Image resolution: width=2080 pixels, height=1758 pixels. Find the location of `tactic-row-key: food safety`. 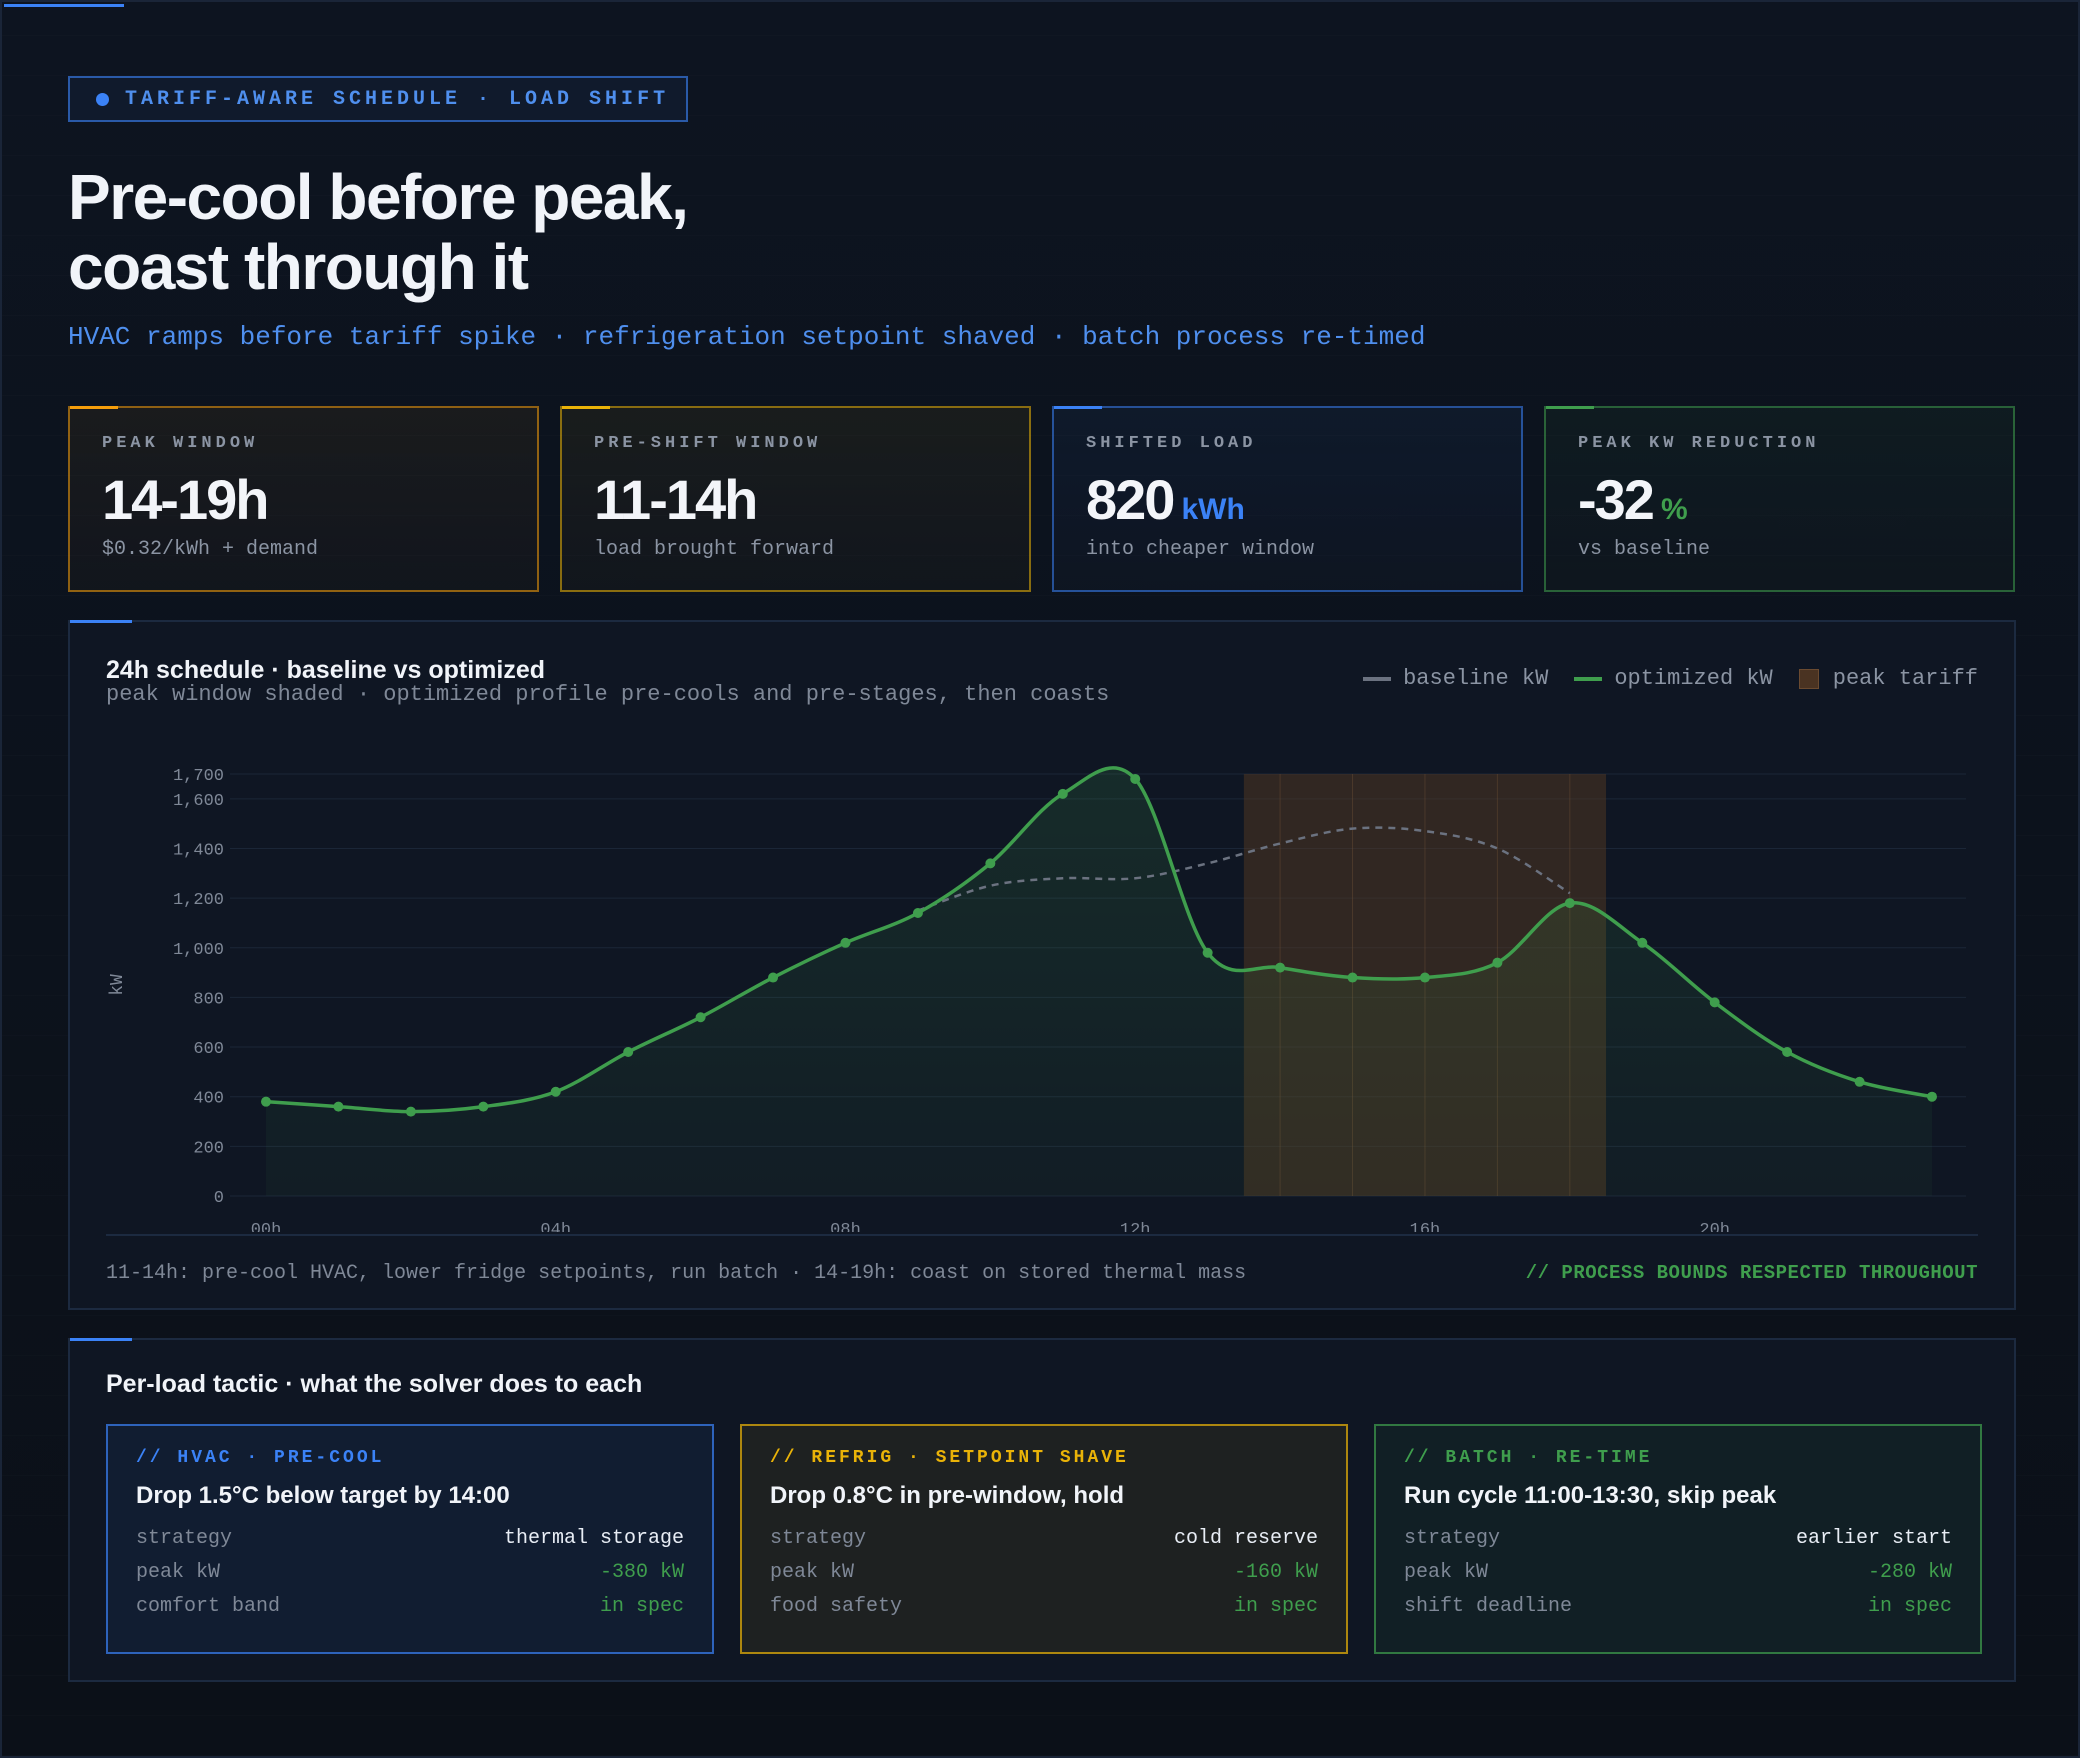

tactic-row-key: food safety is located at coordinates (836, 1606).